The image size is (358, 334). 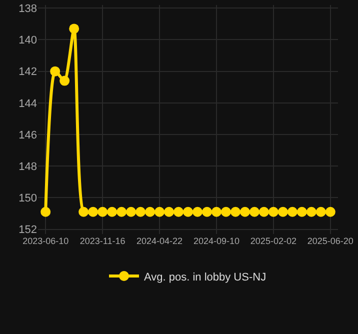 I want to click on y-tick-label: 152, so click(x=27, y=230).